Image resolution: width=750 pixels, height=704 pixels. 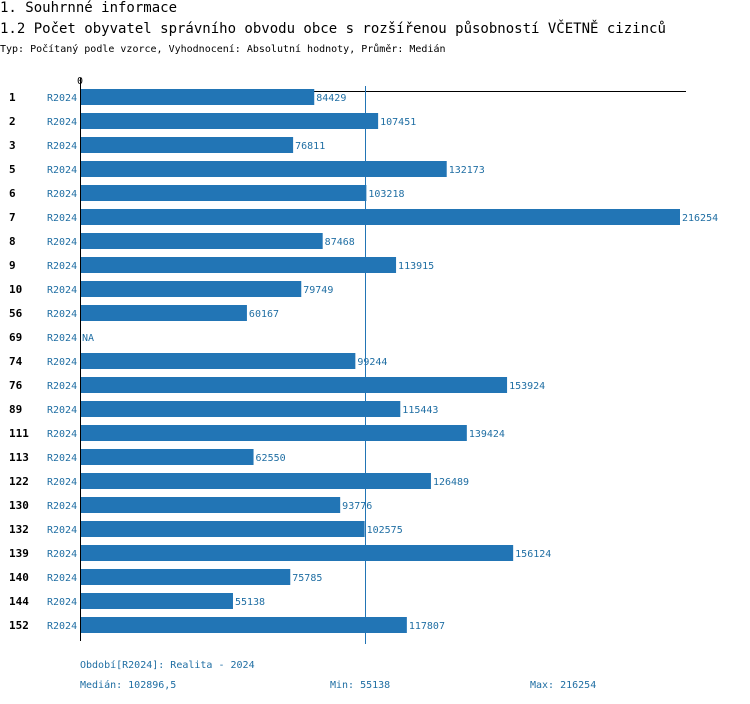 I want to click on bar-value-label: 132173, so click(x=467, y=170).